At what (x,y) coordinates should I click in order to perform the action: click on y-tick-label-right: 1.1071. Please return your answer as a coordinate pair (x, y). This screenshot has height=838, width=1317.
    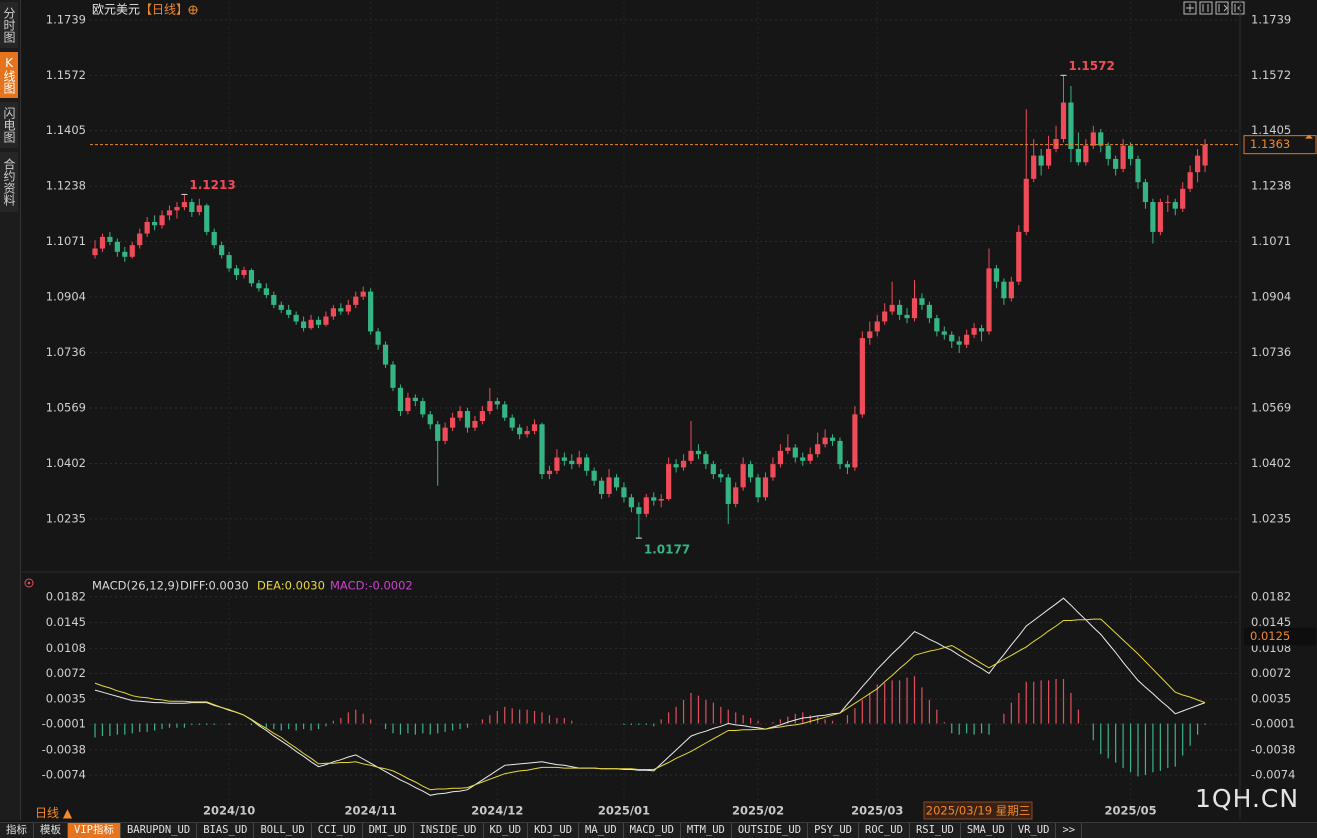
    Looking at the image, I should click on (1271, 241).